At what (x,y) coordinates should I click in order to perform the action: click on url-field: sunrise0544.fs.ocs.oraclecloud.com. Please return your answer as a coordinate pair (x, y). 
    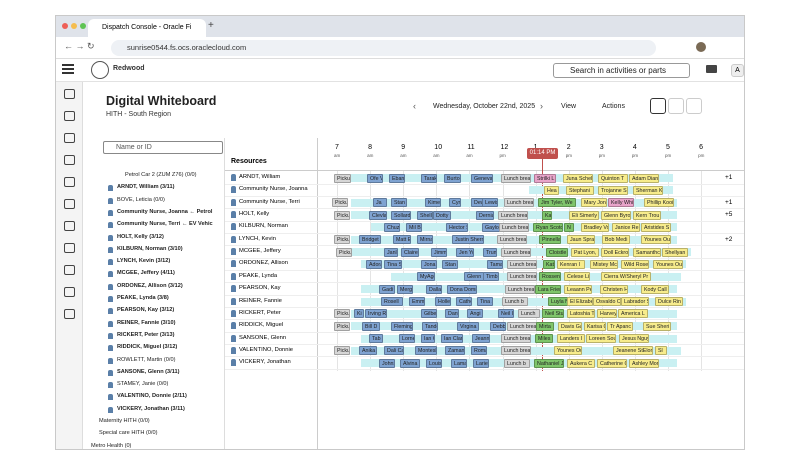
    Looking at the image, I should click on (383, 48).